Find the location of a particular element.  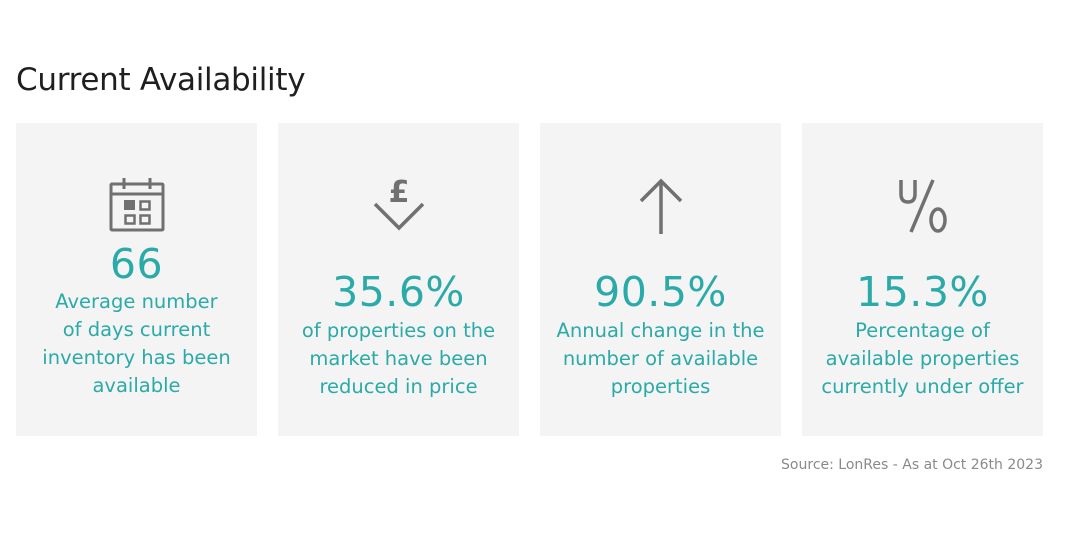

page-title: Current Availability is located at coordinates (161, 80).